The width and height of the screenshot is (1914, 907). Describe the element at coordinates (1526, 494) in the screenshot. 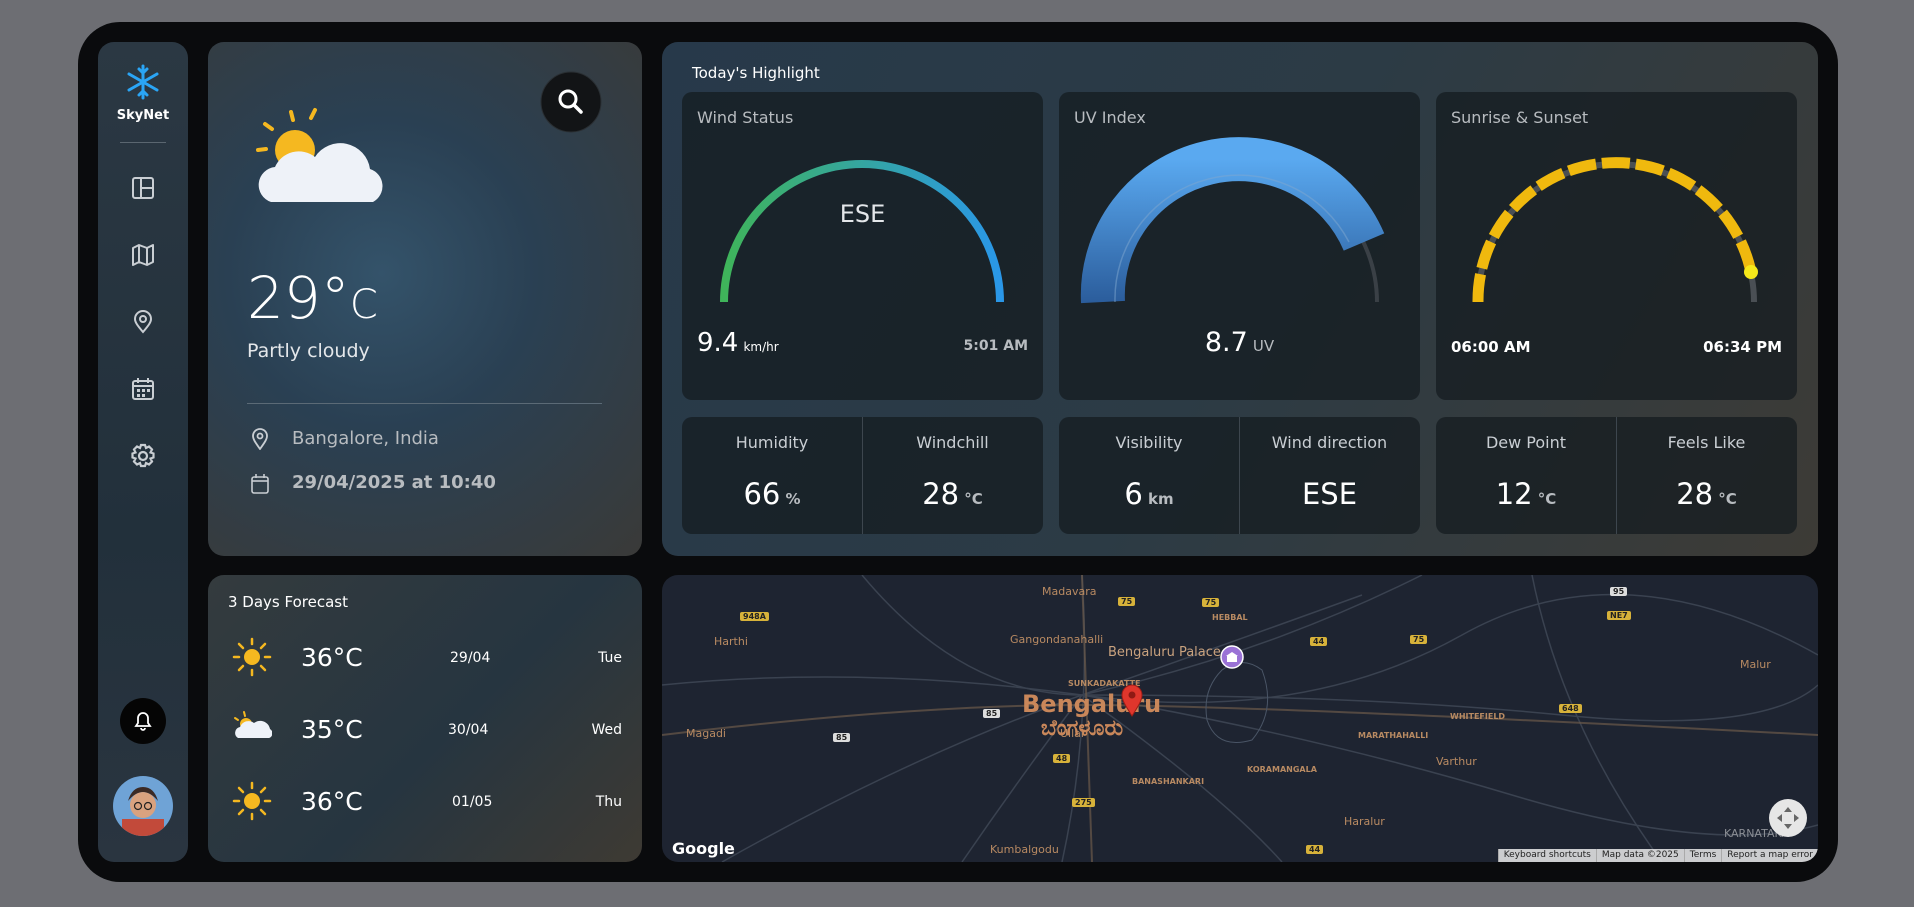

I see `stat-value: 12 °C` at that location.